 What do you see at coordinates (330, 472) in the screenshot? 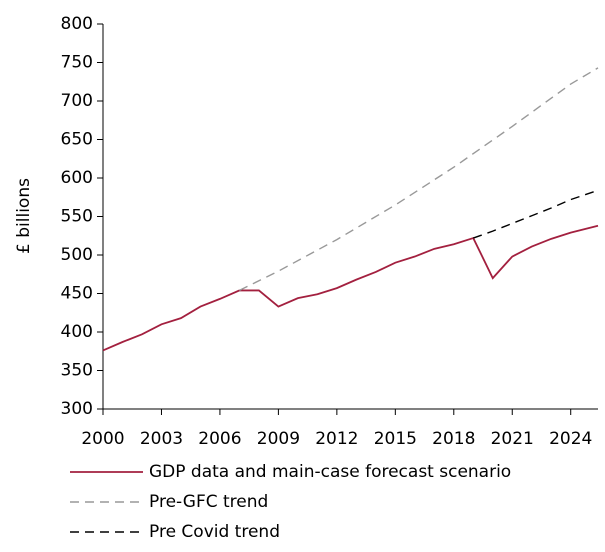
I see `legend-label: GDP data and main-case forecast scenario` at bounding box center [330, 472].